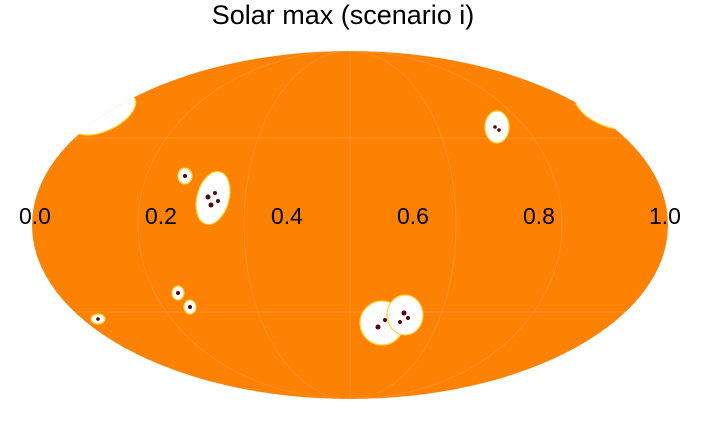  Describe the element at coordinates (35, 216) in the screenshot. I see `axis-label: 0.0` at that location.